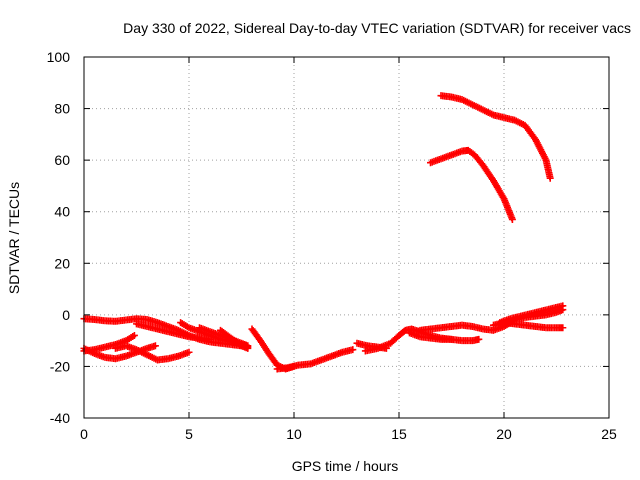 The height and width of the screenshot is (480, 640). I want to click on x-tick-label: 10, so click(294, 434).